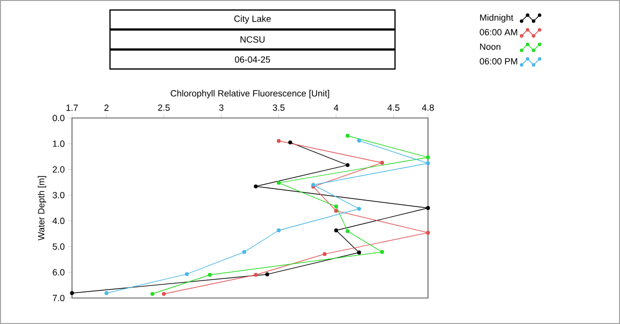 The image size is (620, 324). I want to click on legend-label: 06:00 PM, so click(499, 61).